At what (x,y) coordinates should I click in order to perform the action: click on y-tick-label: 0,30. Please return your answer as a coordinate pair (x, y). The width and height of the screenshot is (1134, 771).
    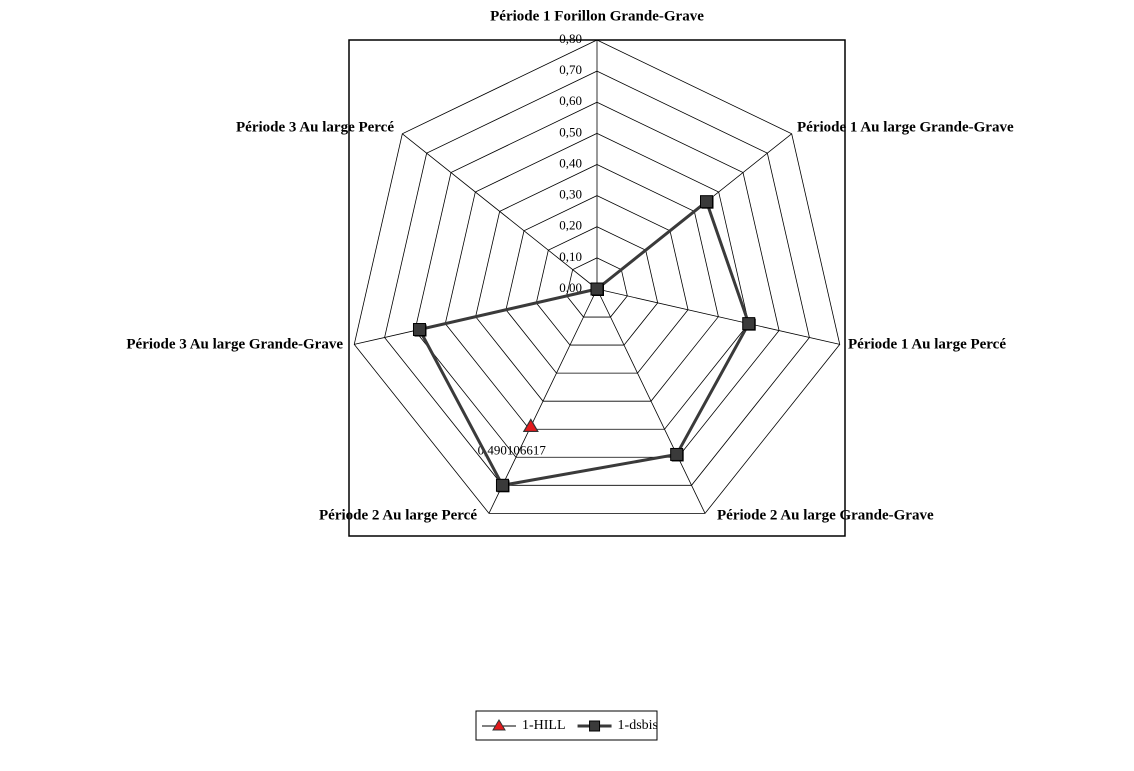
    Looking at the image, I should click on (570, 194).